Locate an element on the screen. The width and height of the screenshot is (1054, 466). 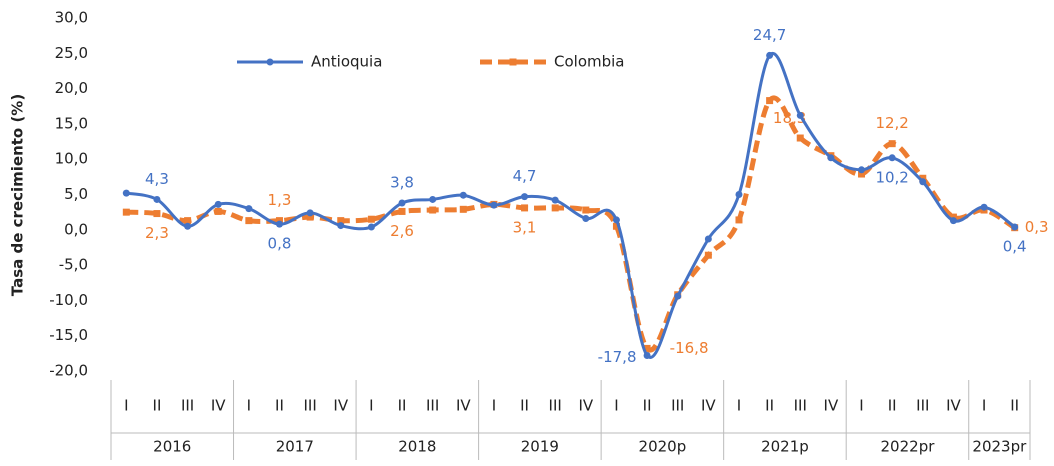
data-label: 2,3 is located at coordinates (157, 233).